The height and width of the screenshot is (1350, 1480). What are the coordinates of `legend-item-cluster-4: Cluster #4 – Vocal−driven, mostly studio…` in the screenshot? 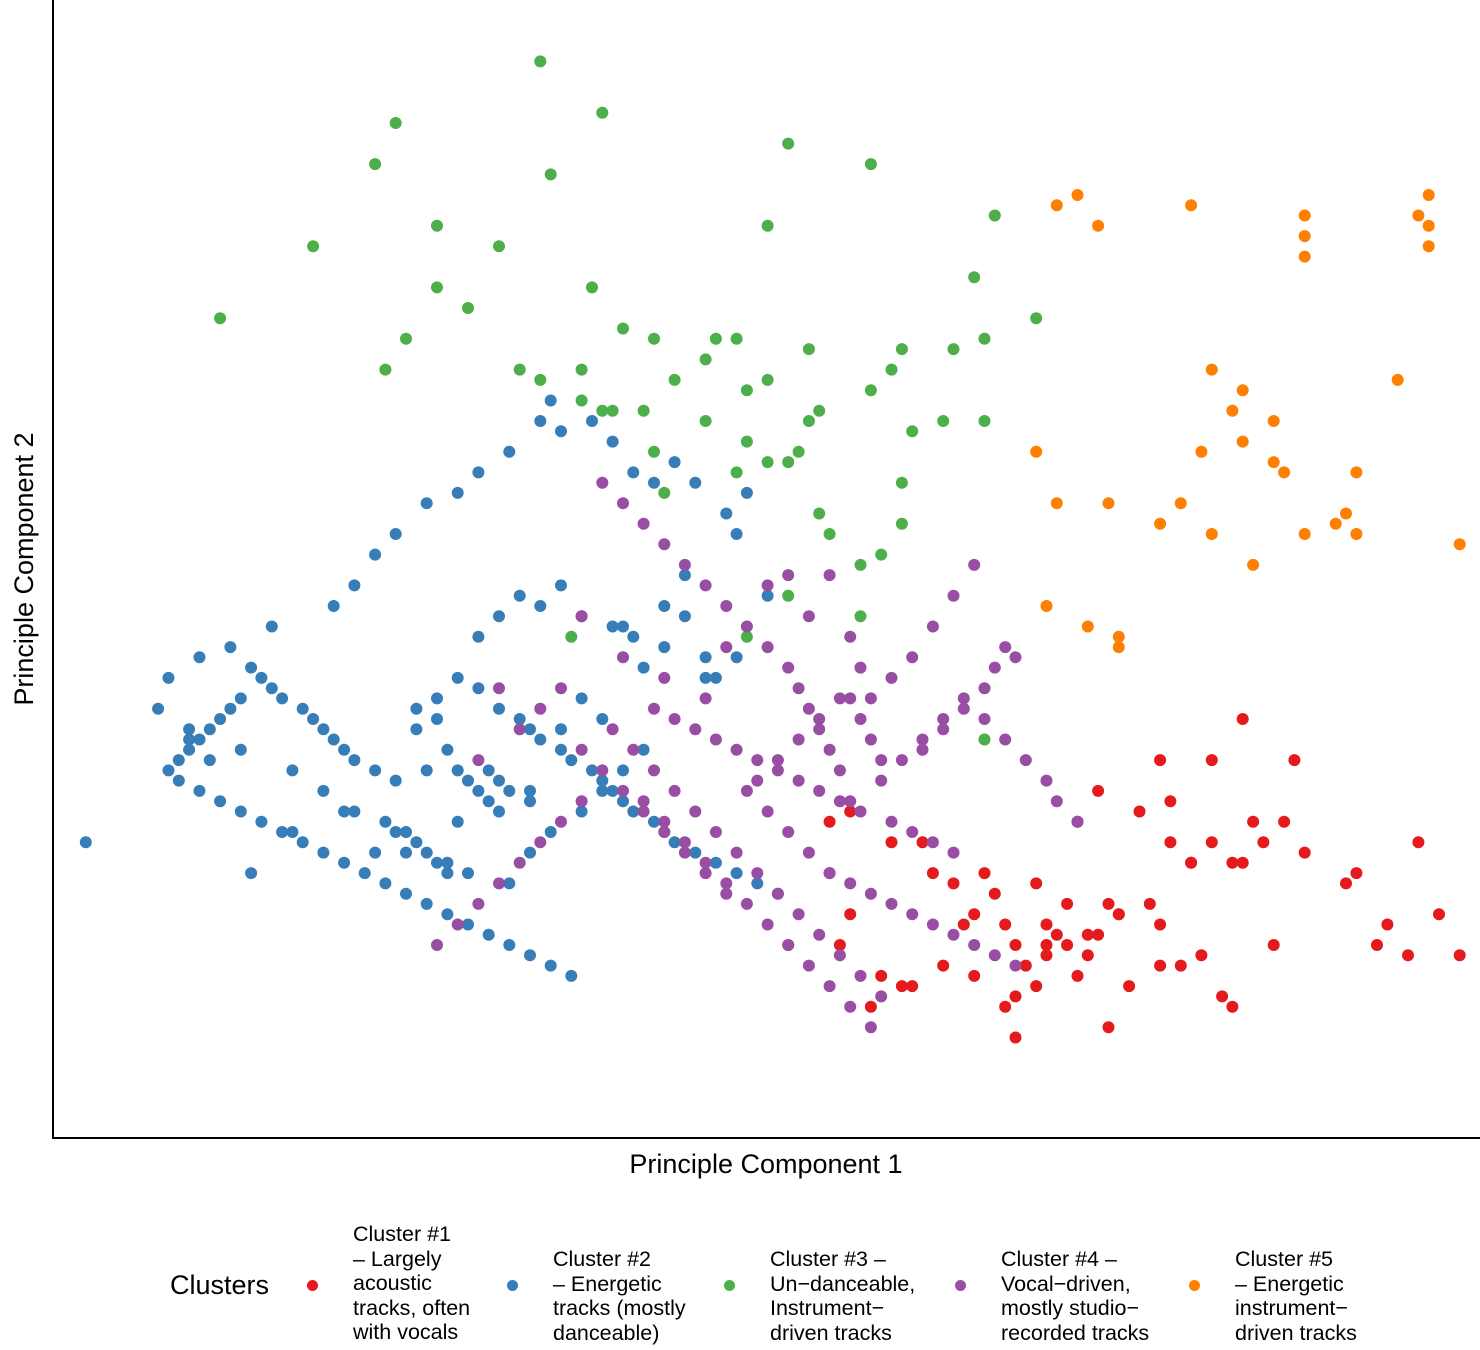 It's located at (1052, 1296).